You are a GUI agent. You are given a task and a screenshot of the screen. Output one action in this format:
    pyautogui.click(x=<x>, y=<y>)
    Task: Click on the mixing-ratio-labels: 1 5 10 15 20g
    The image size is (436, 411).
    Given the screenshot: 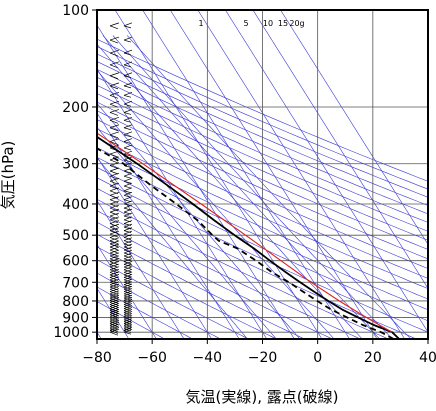 What is the action you would take?
    pyautogui.click(x=251, y=23)
    